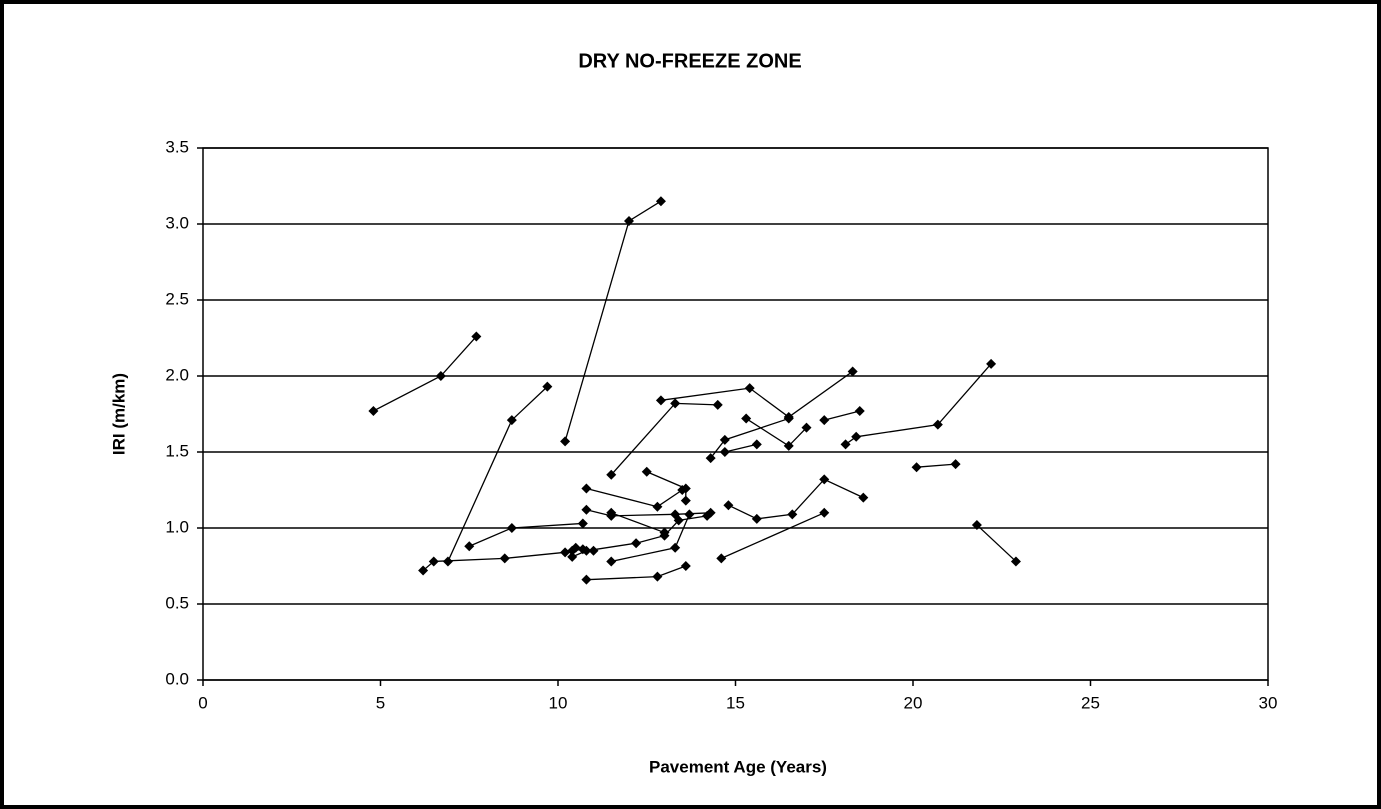 This screenshot has width=1381, height=809. What do you see at coordinates (177, 374) in the screenshot?
I see `y-tick-label: 2.0` at bounding box center [177, 374].